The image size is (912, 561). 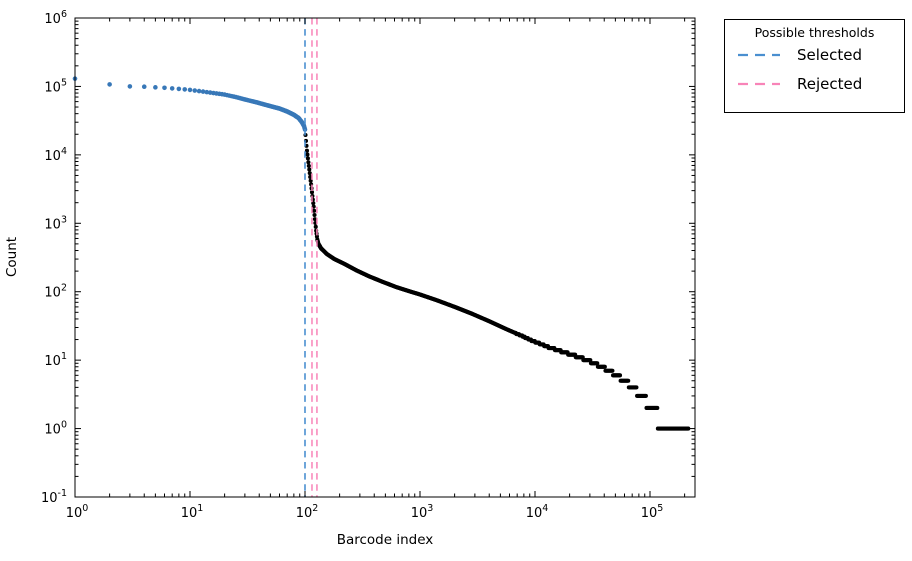 I want to click on y-tick-label: 10⁴, so click(x=55, y=155).